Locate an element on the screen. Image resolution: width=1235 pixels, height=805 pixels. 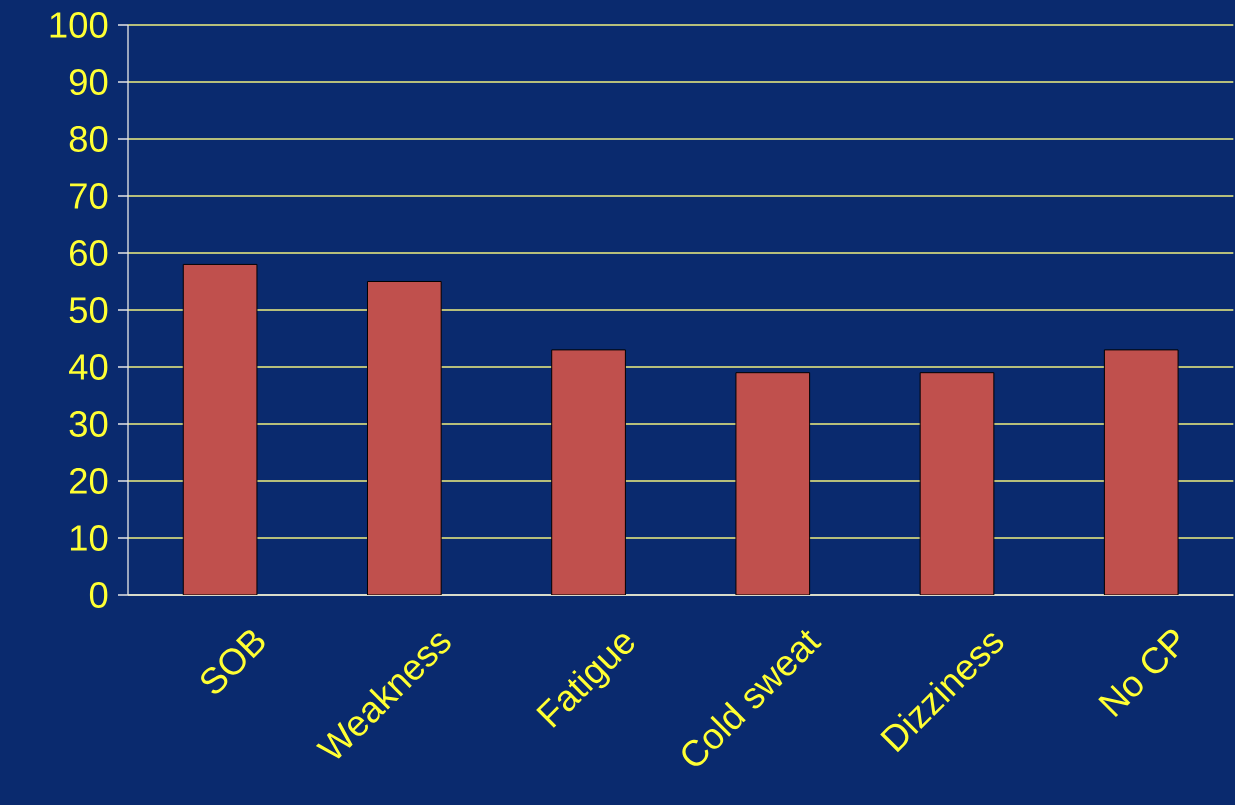
y-tick-label: 10 is located at coordinates (89, 538).